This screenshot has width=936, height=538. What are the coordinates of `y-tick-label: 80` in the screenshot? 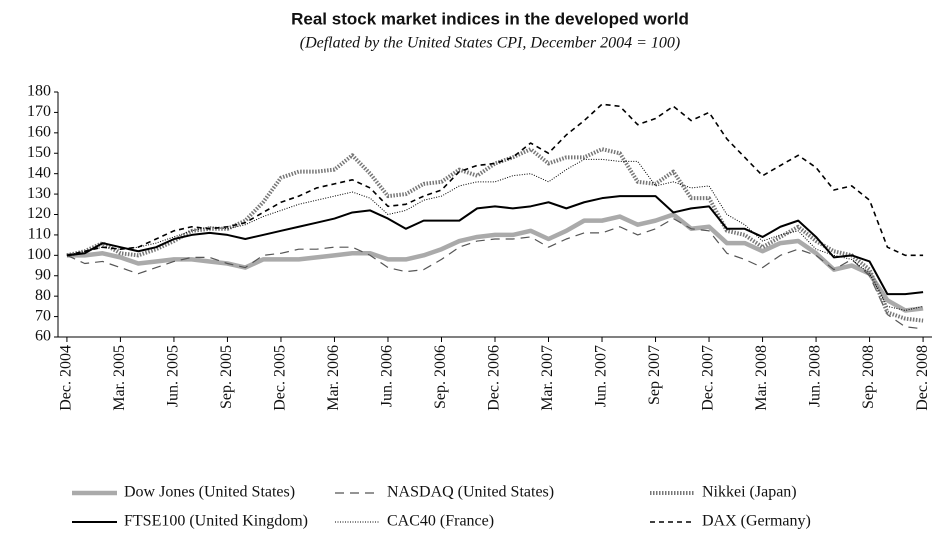 It's located at (43, 295).